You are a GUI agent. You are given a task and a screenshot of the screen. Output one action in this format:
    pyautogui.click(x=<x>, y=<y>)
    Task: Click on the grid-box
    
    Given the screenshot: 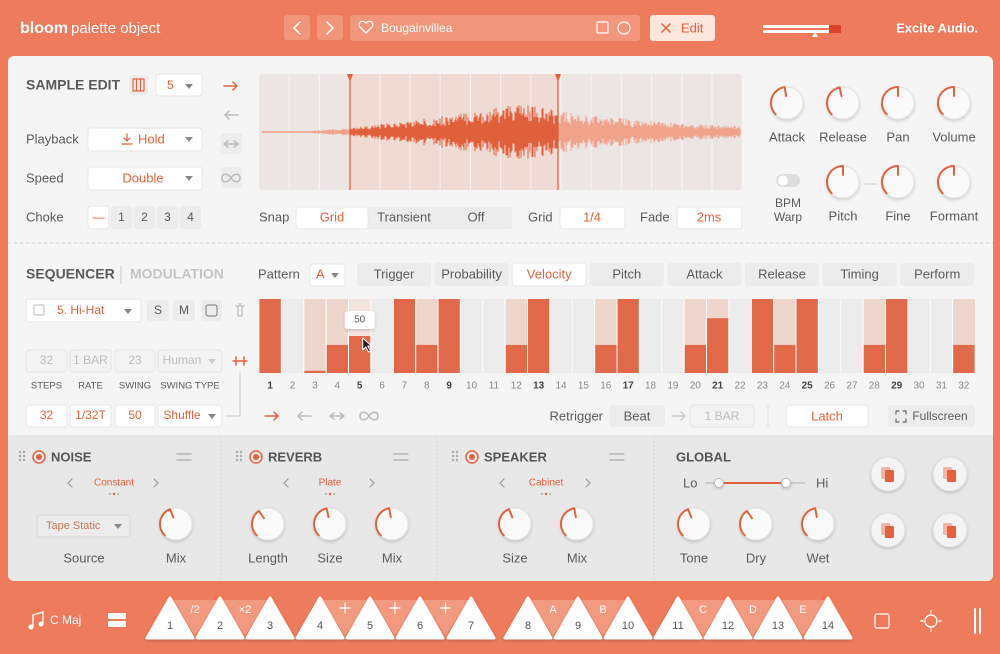 What is the action you would take?
    pyautogui.click(x=592, y=218)
    